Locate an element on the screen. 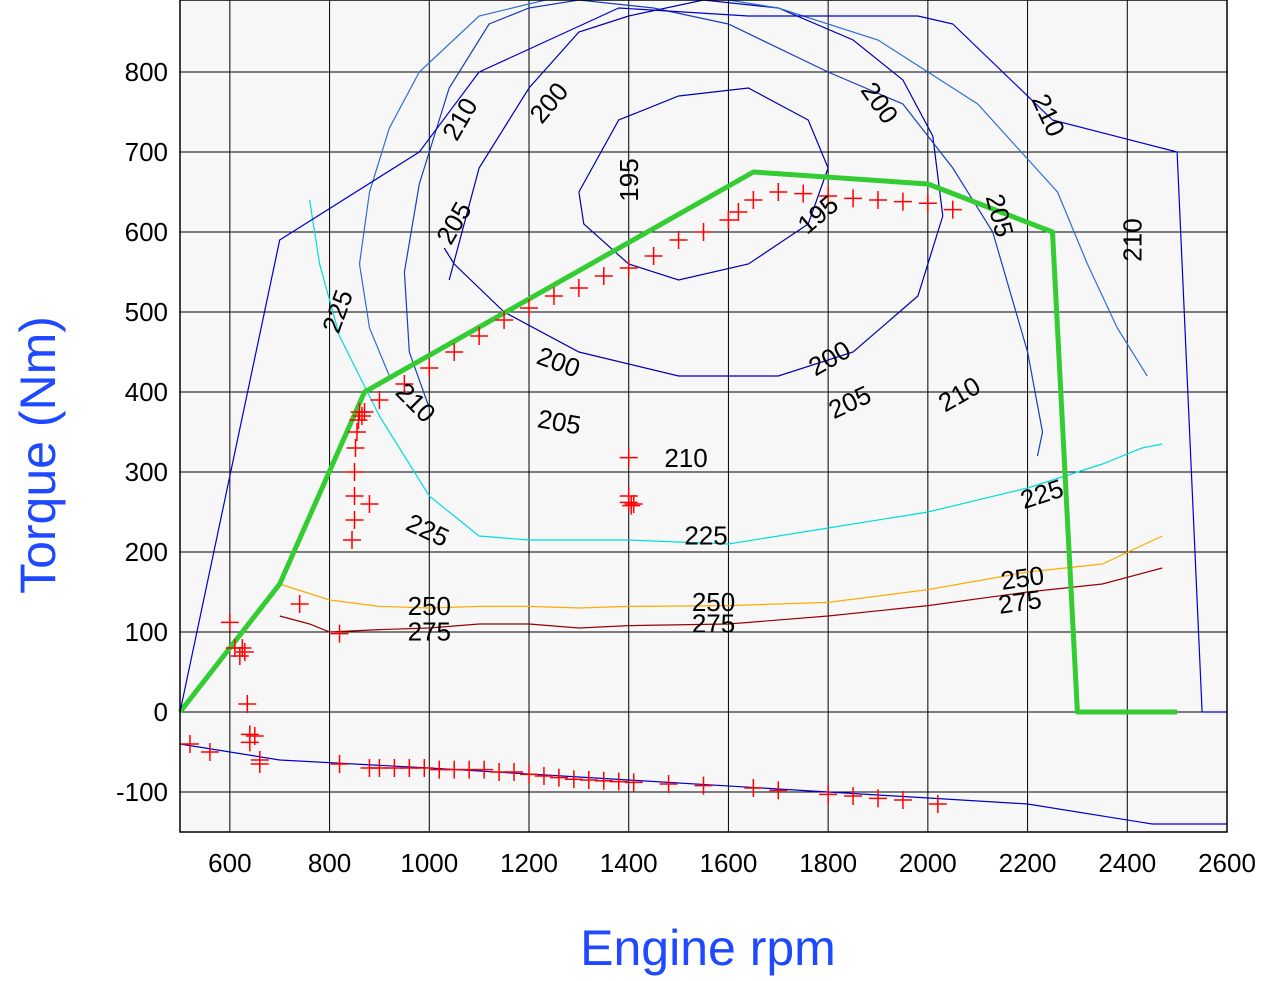  y-tick-label: -100 is located at coordinates (142, 792).